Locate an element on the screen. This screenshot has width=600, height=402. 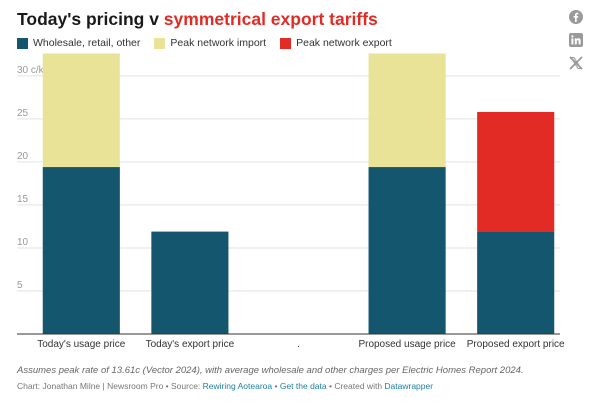
y-tick-label: 5 is located at coordinates (20, 285).